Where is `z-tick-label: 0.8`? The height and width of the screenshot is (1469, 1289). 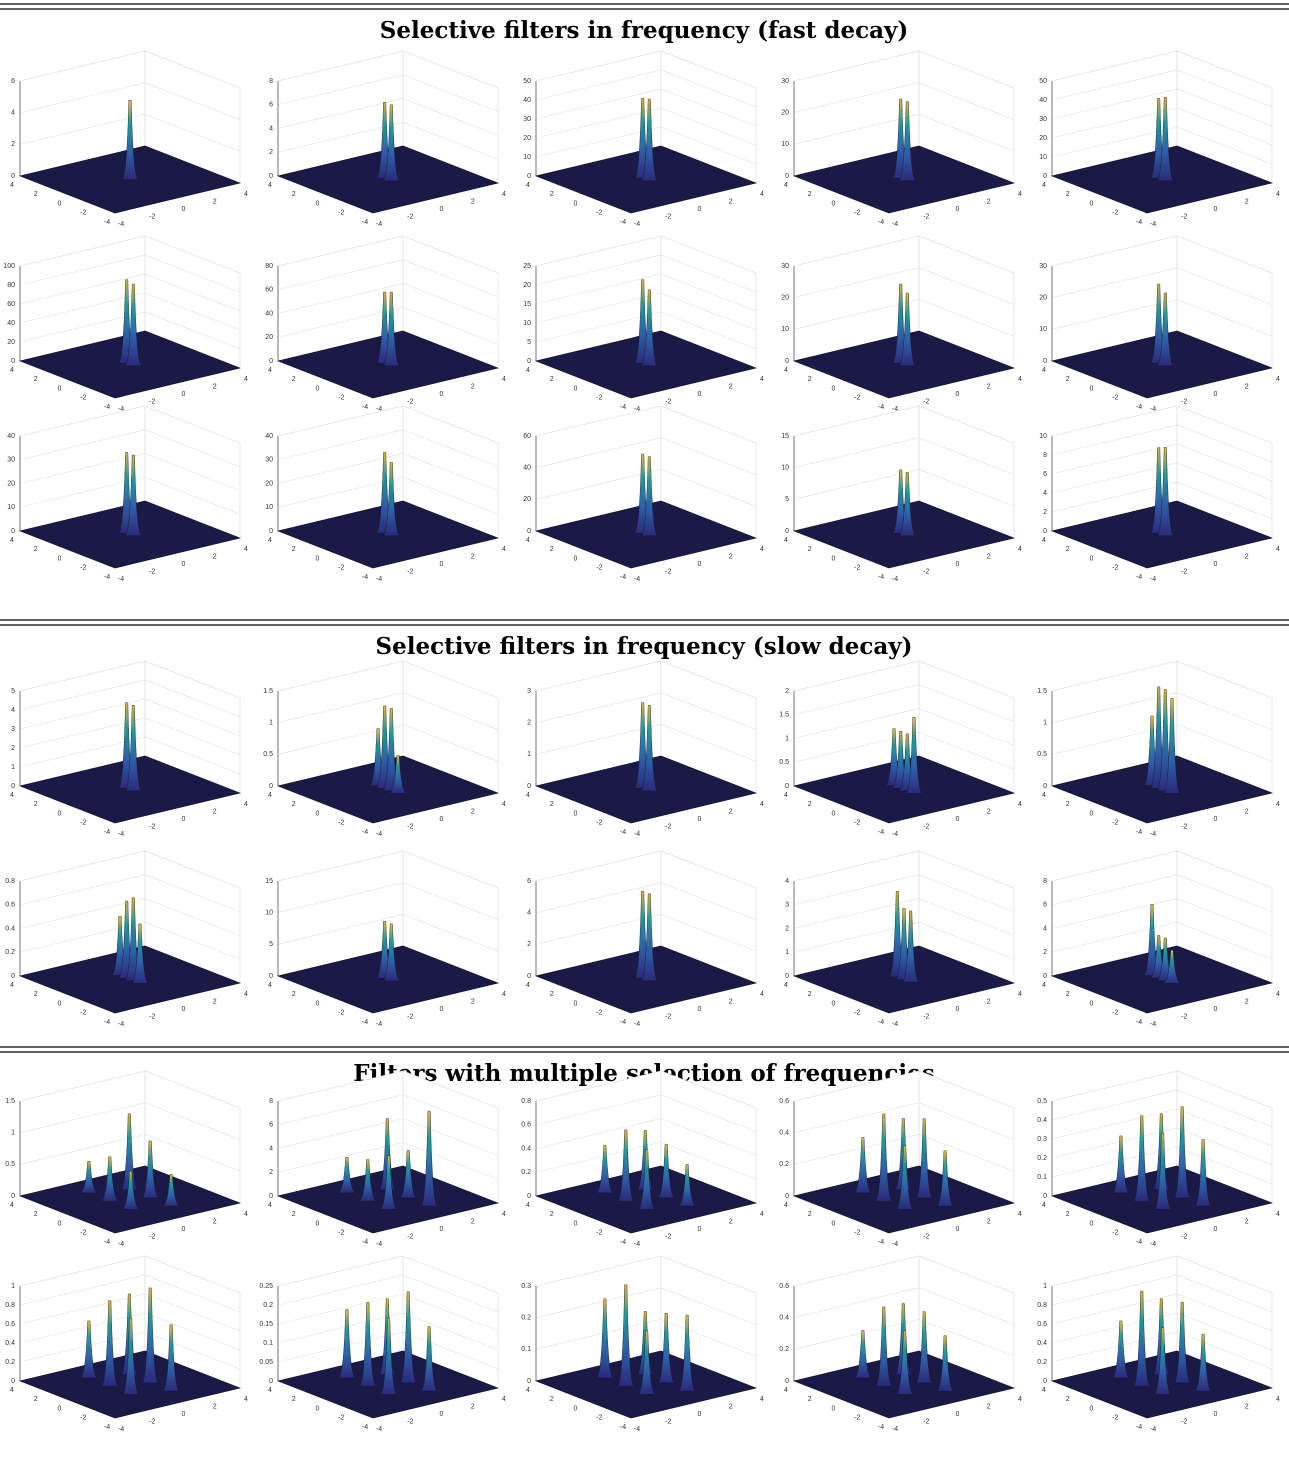
z-tick-label: 0.8 is located at coordinates (1042, 1305).